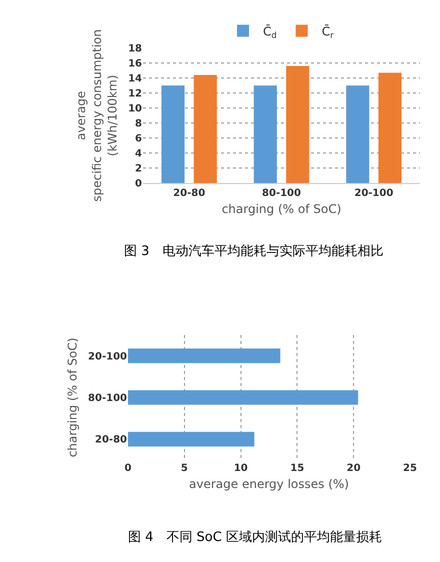 This screenshot has width=440, height=562. I want to click on y-tick-label: 12, so click(135, 94).